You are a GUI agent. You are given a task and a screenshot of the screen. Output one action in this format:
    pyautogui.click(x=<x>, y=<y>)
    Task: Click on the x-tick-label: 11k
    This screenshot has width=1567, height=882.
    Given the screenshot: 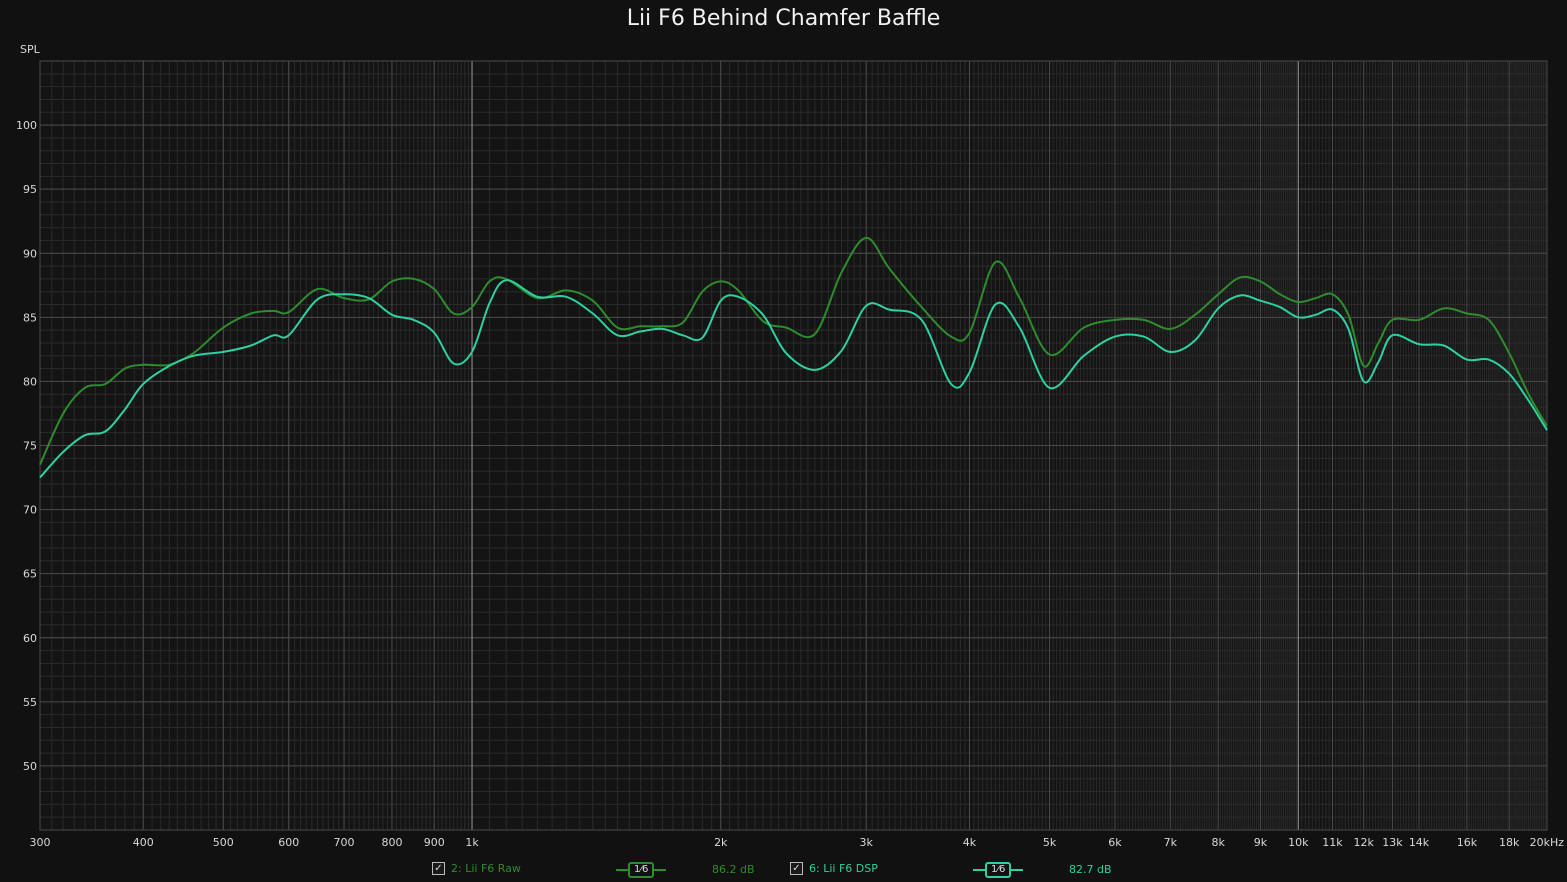 What is the action you would take?
    pyautogui.click(x=1332, y=842)
    